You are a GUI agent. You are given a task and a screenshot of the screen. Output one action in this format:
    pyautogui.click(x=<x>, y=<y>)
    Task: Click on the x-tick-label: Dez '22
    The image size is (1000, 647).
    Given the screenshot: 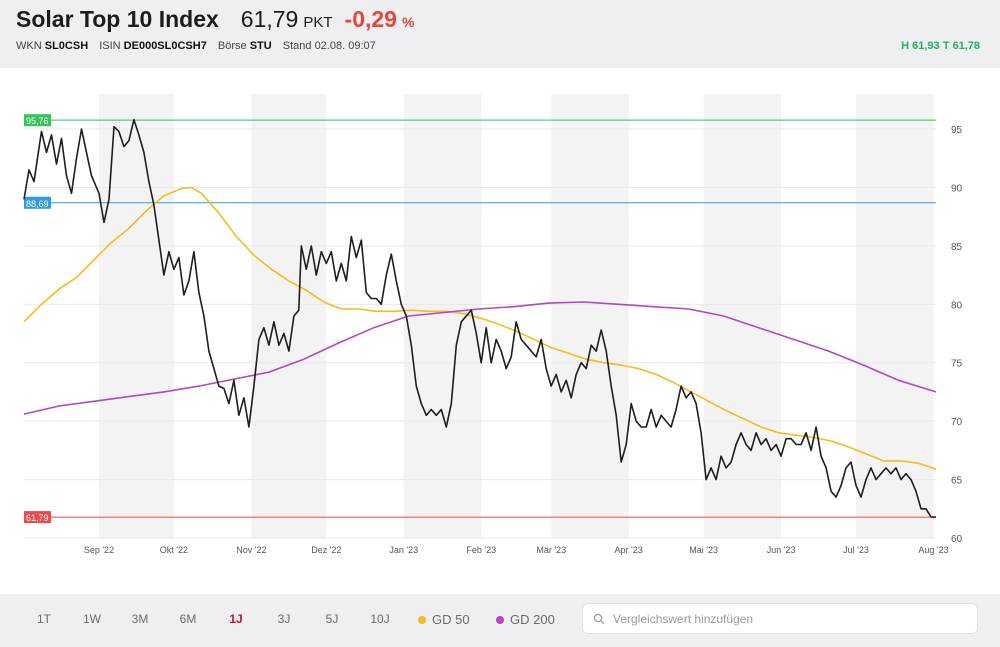 What is the action you would take?
    pyautogui.click(x=326, y=550)
    